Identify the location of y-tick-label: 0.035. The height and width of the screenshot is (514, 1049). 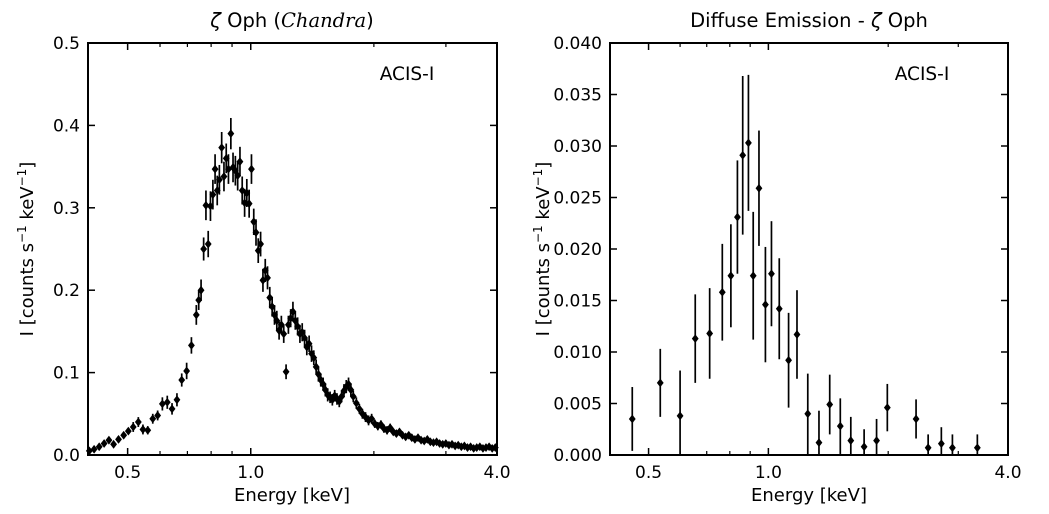
(577, 96).